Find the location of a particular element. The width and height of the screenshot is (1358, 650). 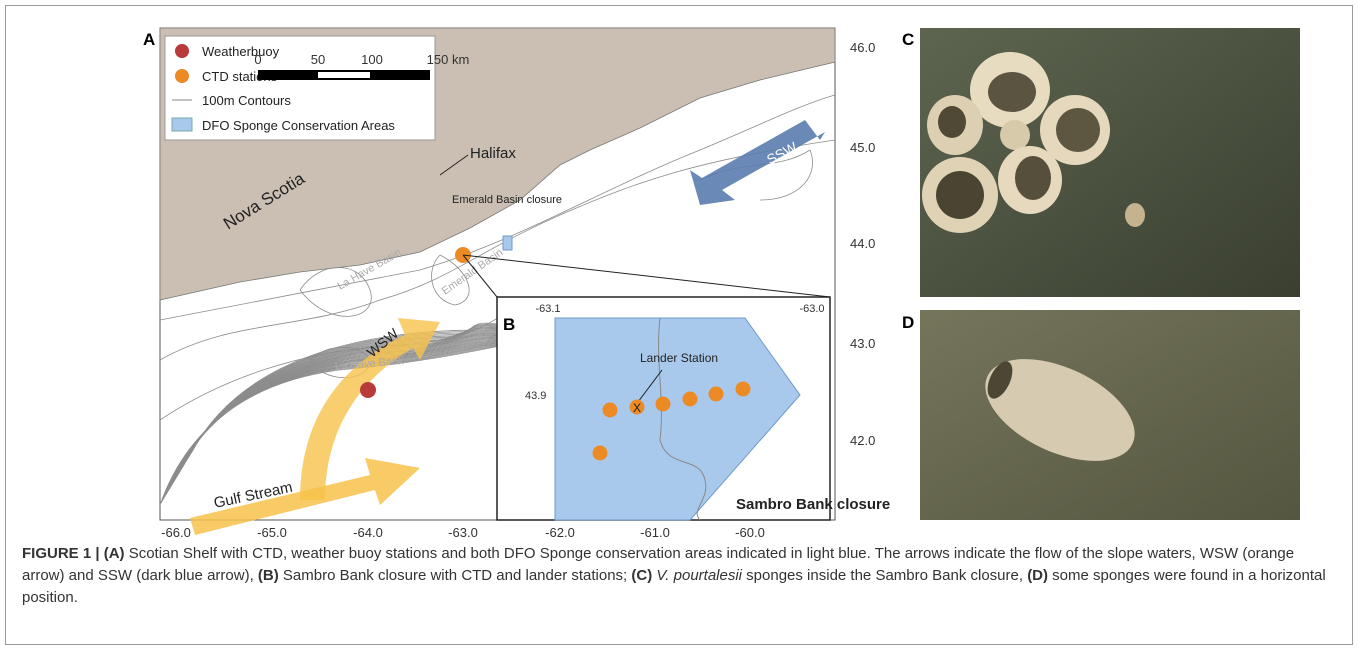

gulf-stream-arrow is located at coordinates (305, 496).